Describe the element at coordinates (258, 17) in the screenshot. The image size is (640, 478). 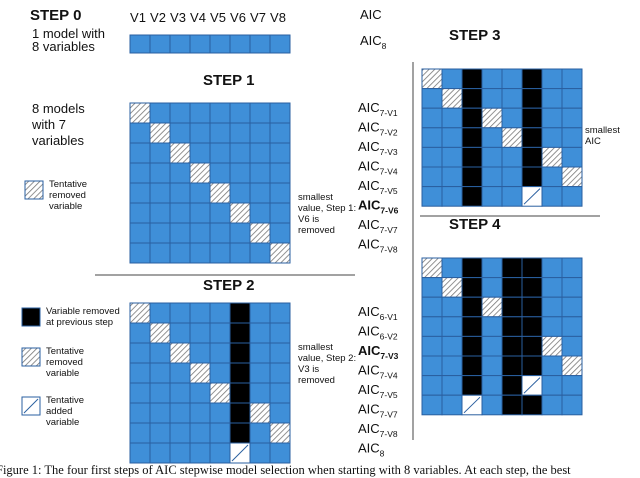
I see `column-label: V7` at that location.